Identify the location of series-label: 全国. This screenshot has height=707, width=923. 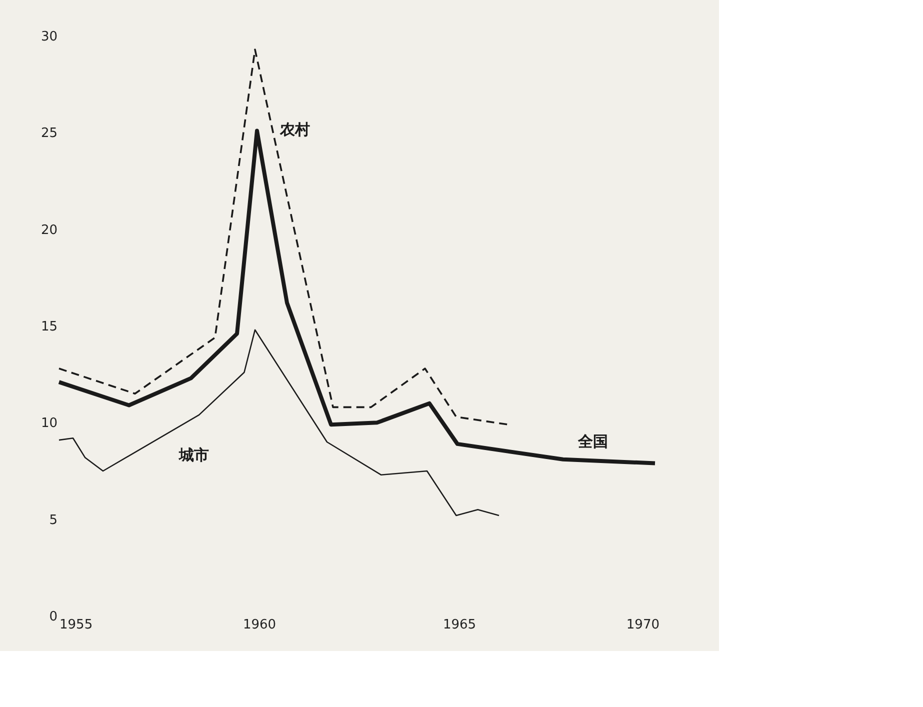
(592, 441).